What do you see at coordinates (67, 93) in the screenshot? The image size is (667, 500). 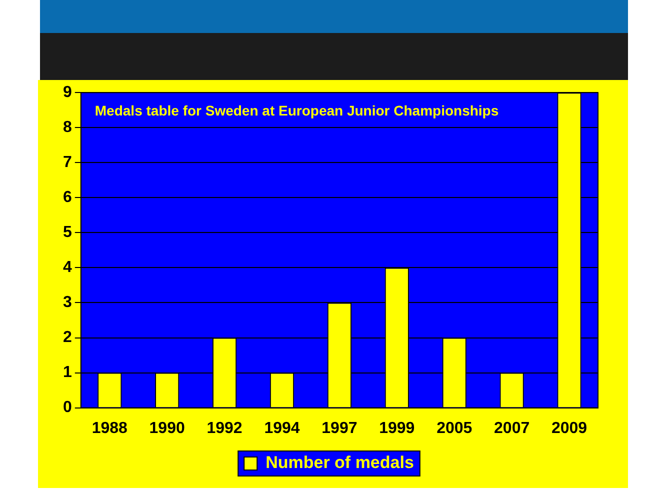 I see `y-tick-label: 9` at bounding box center [67, 93].